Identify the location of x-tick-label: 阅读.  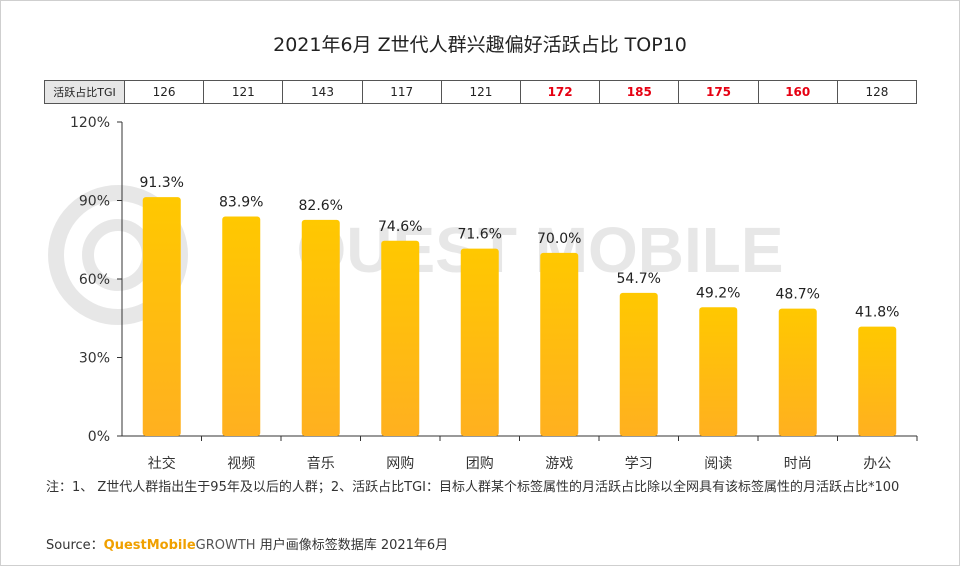
(718, 463).